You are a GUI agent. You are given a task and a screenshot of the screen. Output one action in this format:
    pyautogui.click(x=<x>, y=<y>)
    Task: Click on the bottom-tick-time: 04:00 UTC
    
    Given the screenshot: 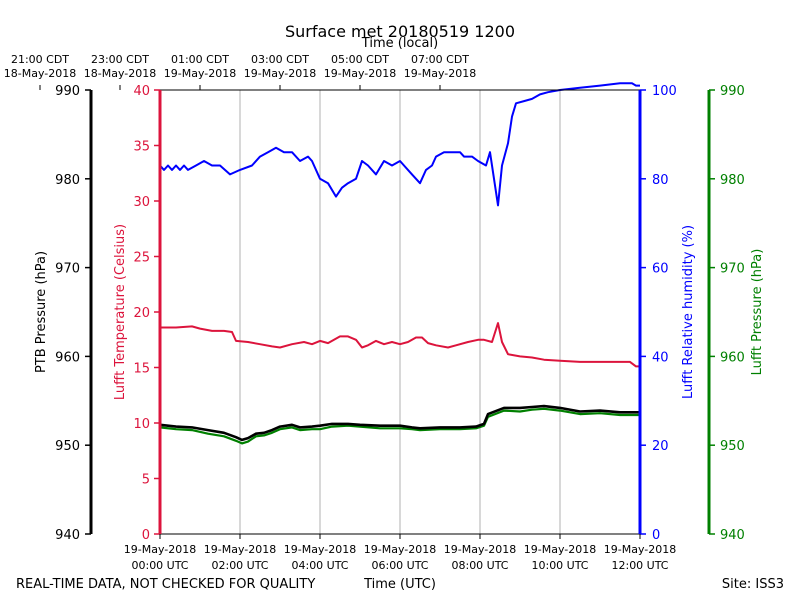 What is the action you would take?
    pyautogui.click(x=319, y=565)
    